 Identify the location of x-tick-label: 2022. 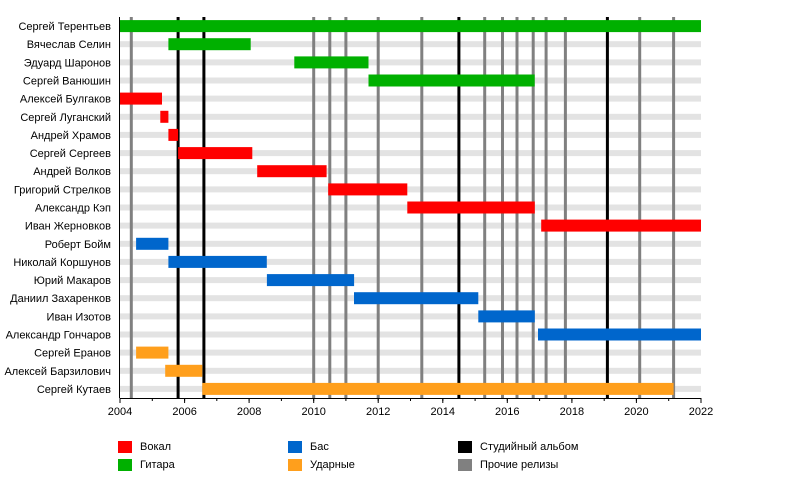
(701, 412).